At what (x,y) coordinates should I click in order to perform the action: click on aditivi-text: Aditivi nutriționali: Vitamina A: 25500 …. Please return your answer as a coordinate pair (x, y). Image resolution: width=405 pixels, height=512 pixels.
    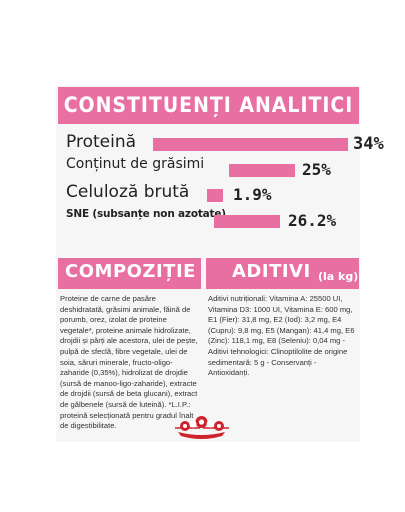
    Looking at the image, I should click on (281, 336).